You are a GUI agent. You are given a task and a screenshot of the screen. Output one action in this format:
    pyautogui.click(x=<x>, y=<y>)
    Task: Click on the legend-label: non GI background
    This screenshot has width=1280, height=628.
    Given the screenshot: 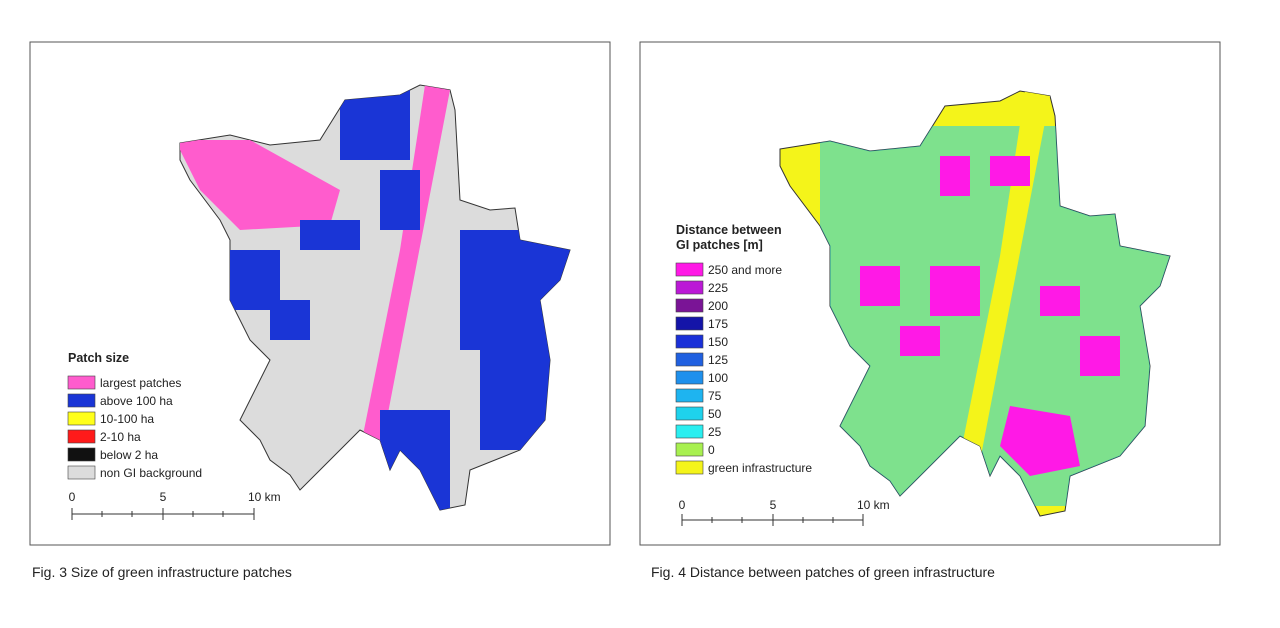 What is the action you would take?
    pyautogui.click(x=151, y=473)
    